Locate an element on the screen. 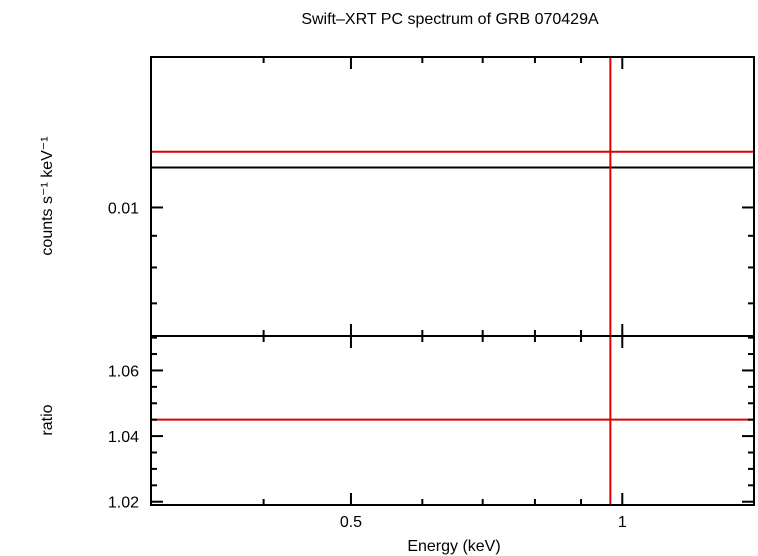  x-tick-labels: 0.5 1 is located at coordinates (483, 522).